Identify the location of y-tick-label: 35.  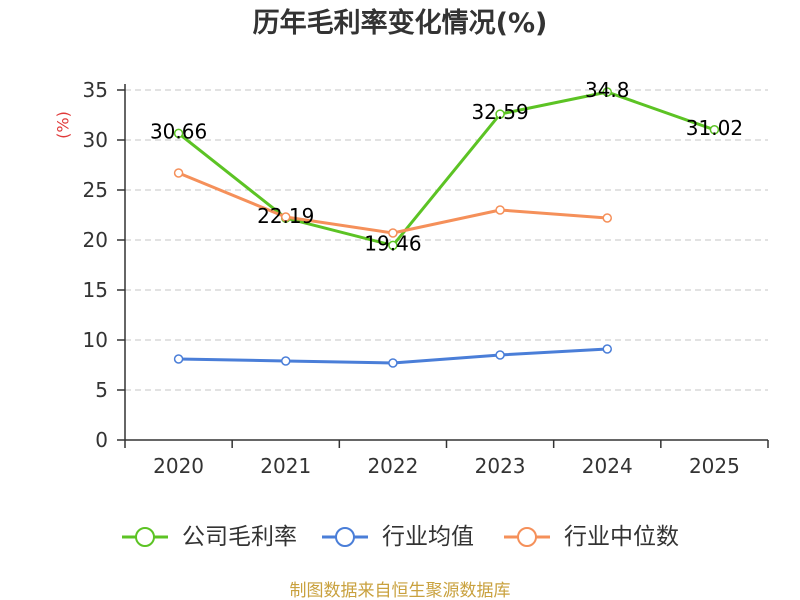
(95, 90).